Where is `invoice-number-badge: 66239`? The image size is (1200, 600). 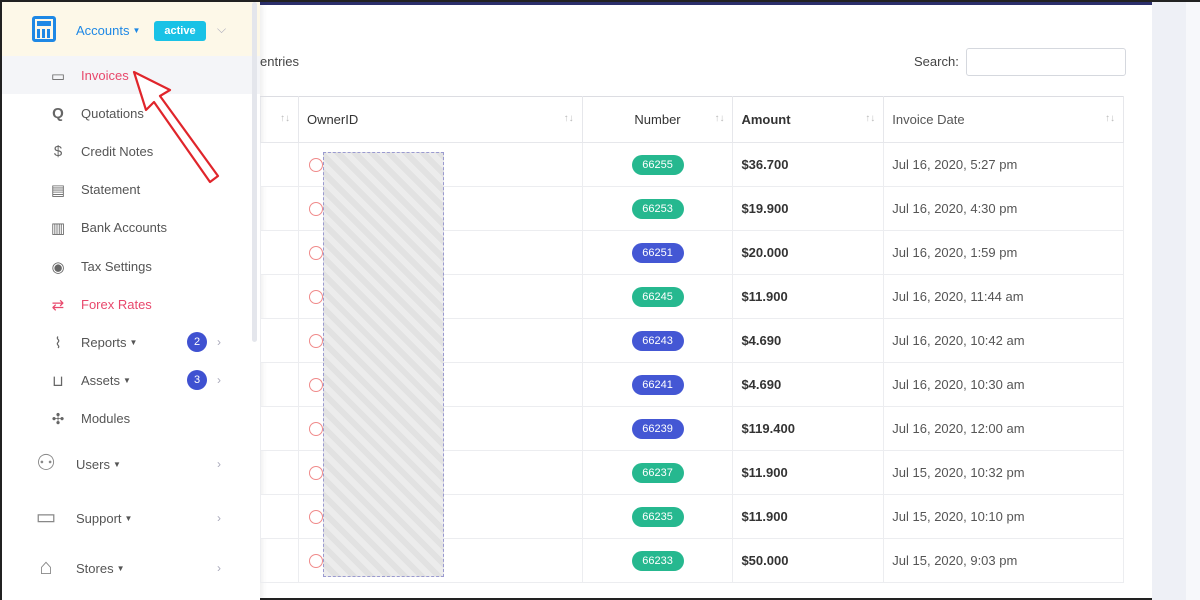 invoice-number-badge: 66239 is located at coordinates (657, 428).